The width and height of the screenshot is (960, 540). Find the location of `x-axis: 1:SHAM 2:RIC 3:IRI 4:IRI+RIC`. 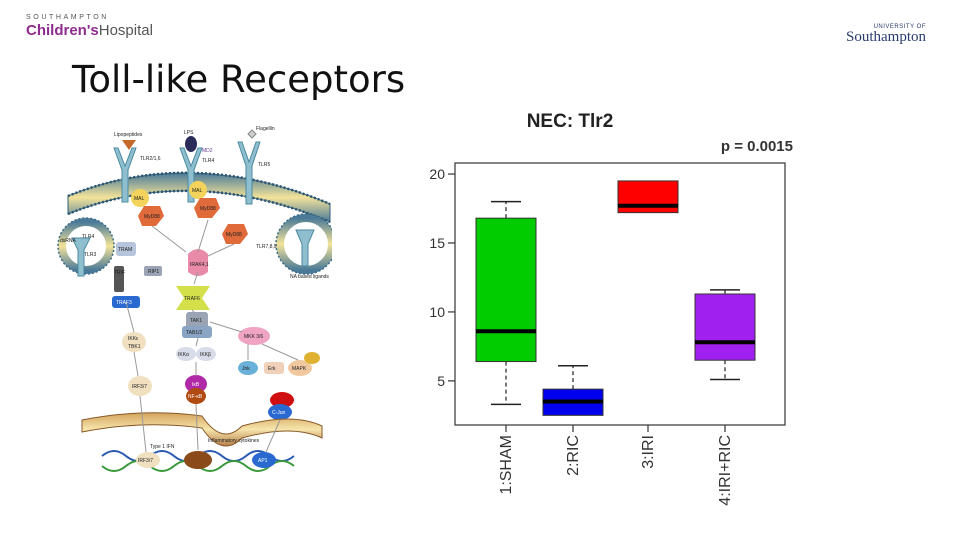

x-axis: 1:SHAM 2:RIC 3:IRI 4:IRI+RIC is located at coordinates (616, 465).